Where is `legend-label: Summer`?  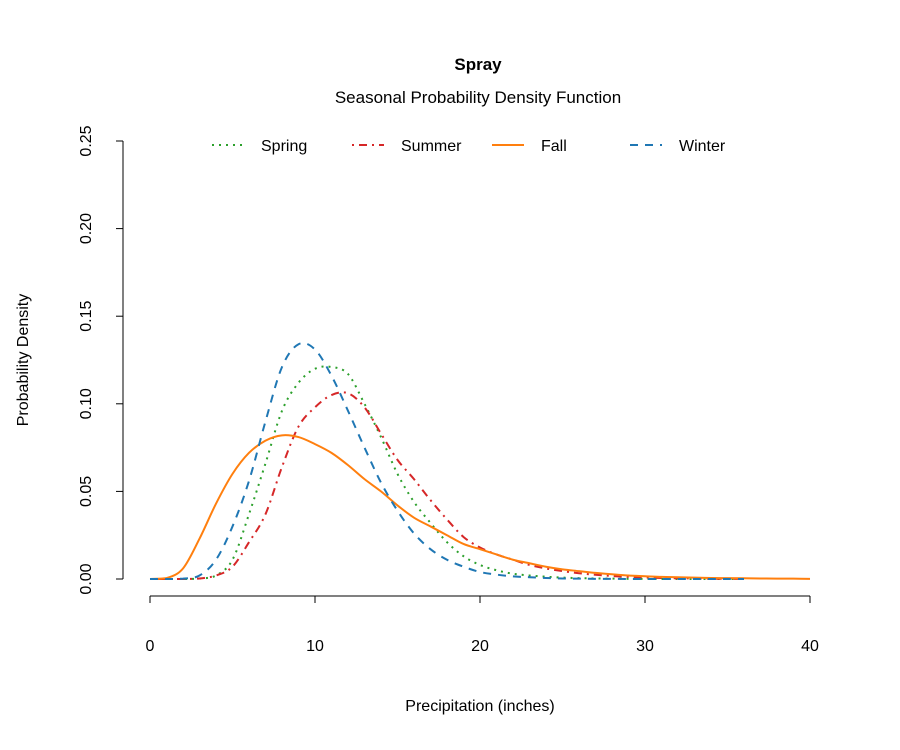 legend-label: Summer is located at coordinates (431, 146).